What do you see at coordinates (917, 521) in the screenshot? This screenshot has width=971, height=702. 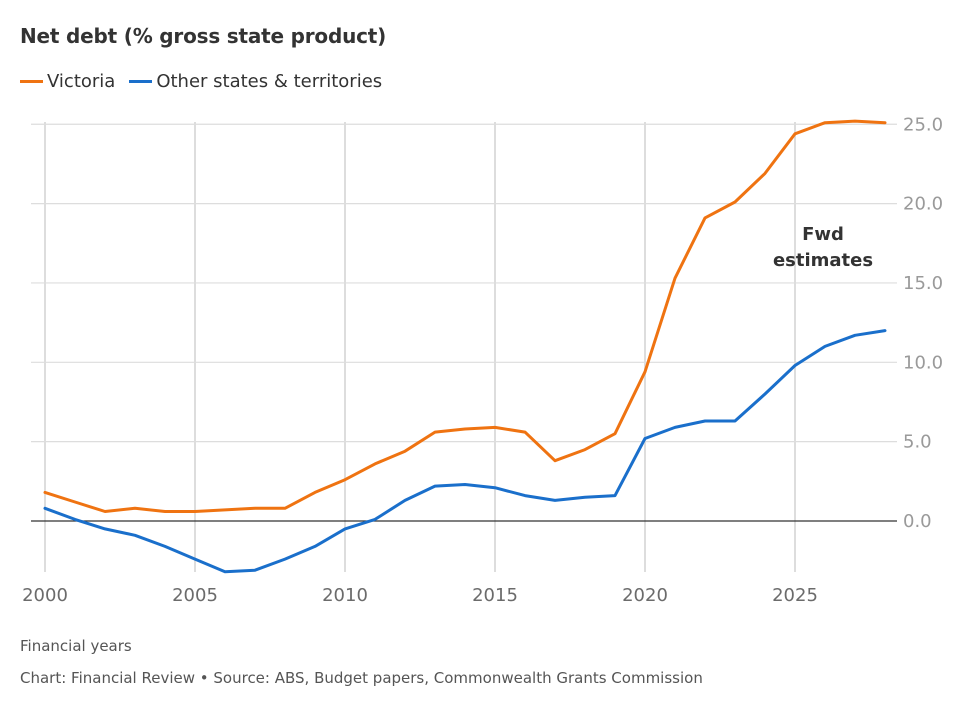 I see `y-tick-label: 0.0` at bounding box center [917, 521].